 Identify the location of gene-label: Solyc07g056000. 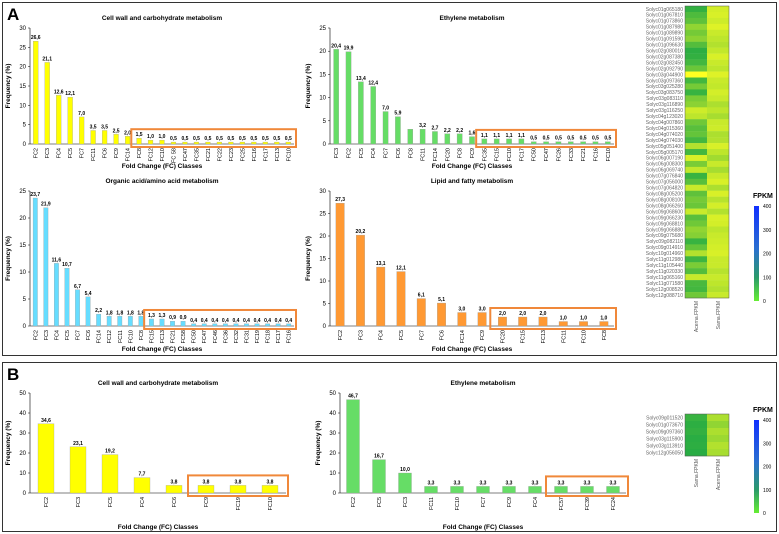
(664, 183).